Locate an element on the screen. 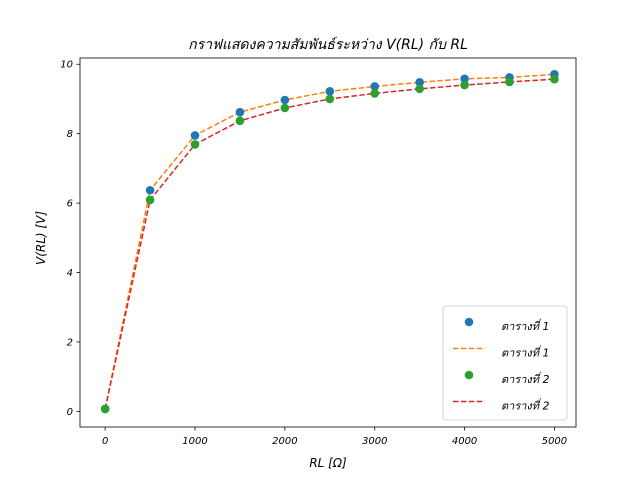 Image resolution: width=640 pixels, height=480 pixels. x-axis-label: RL [Ω] is located at coordinates (328, 463).